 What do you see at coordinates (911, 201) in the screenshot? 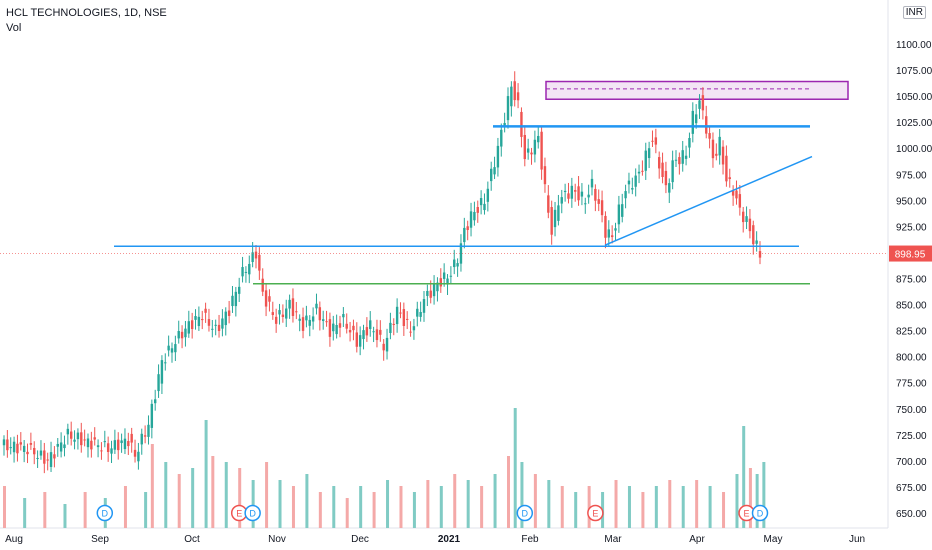
I see `y-tick-label: 950.00` at bounding box center [911, 201].